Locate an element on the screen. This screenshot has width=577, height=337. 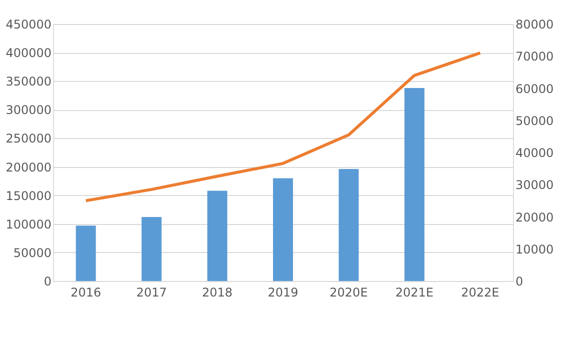
y-tick-label: 150000 is located at coordinates (29, 195).